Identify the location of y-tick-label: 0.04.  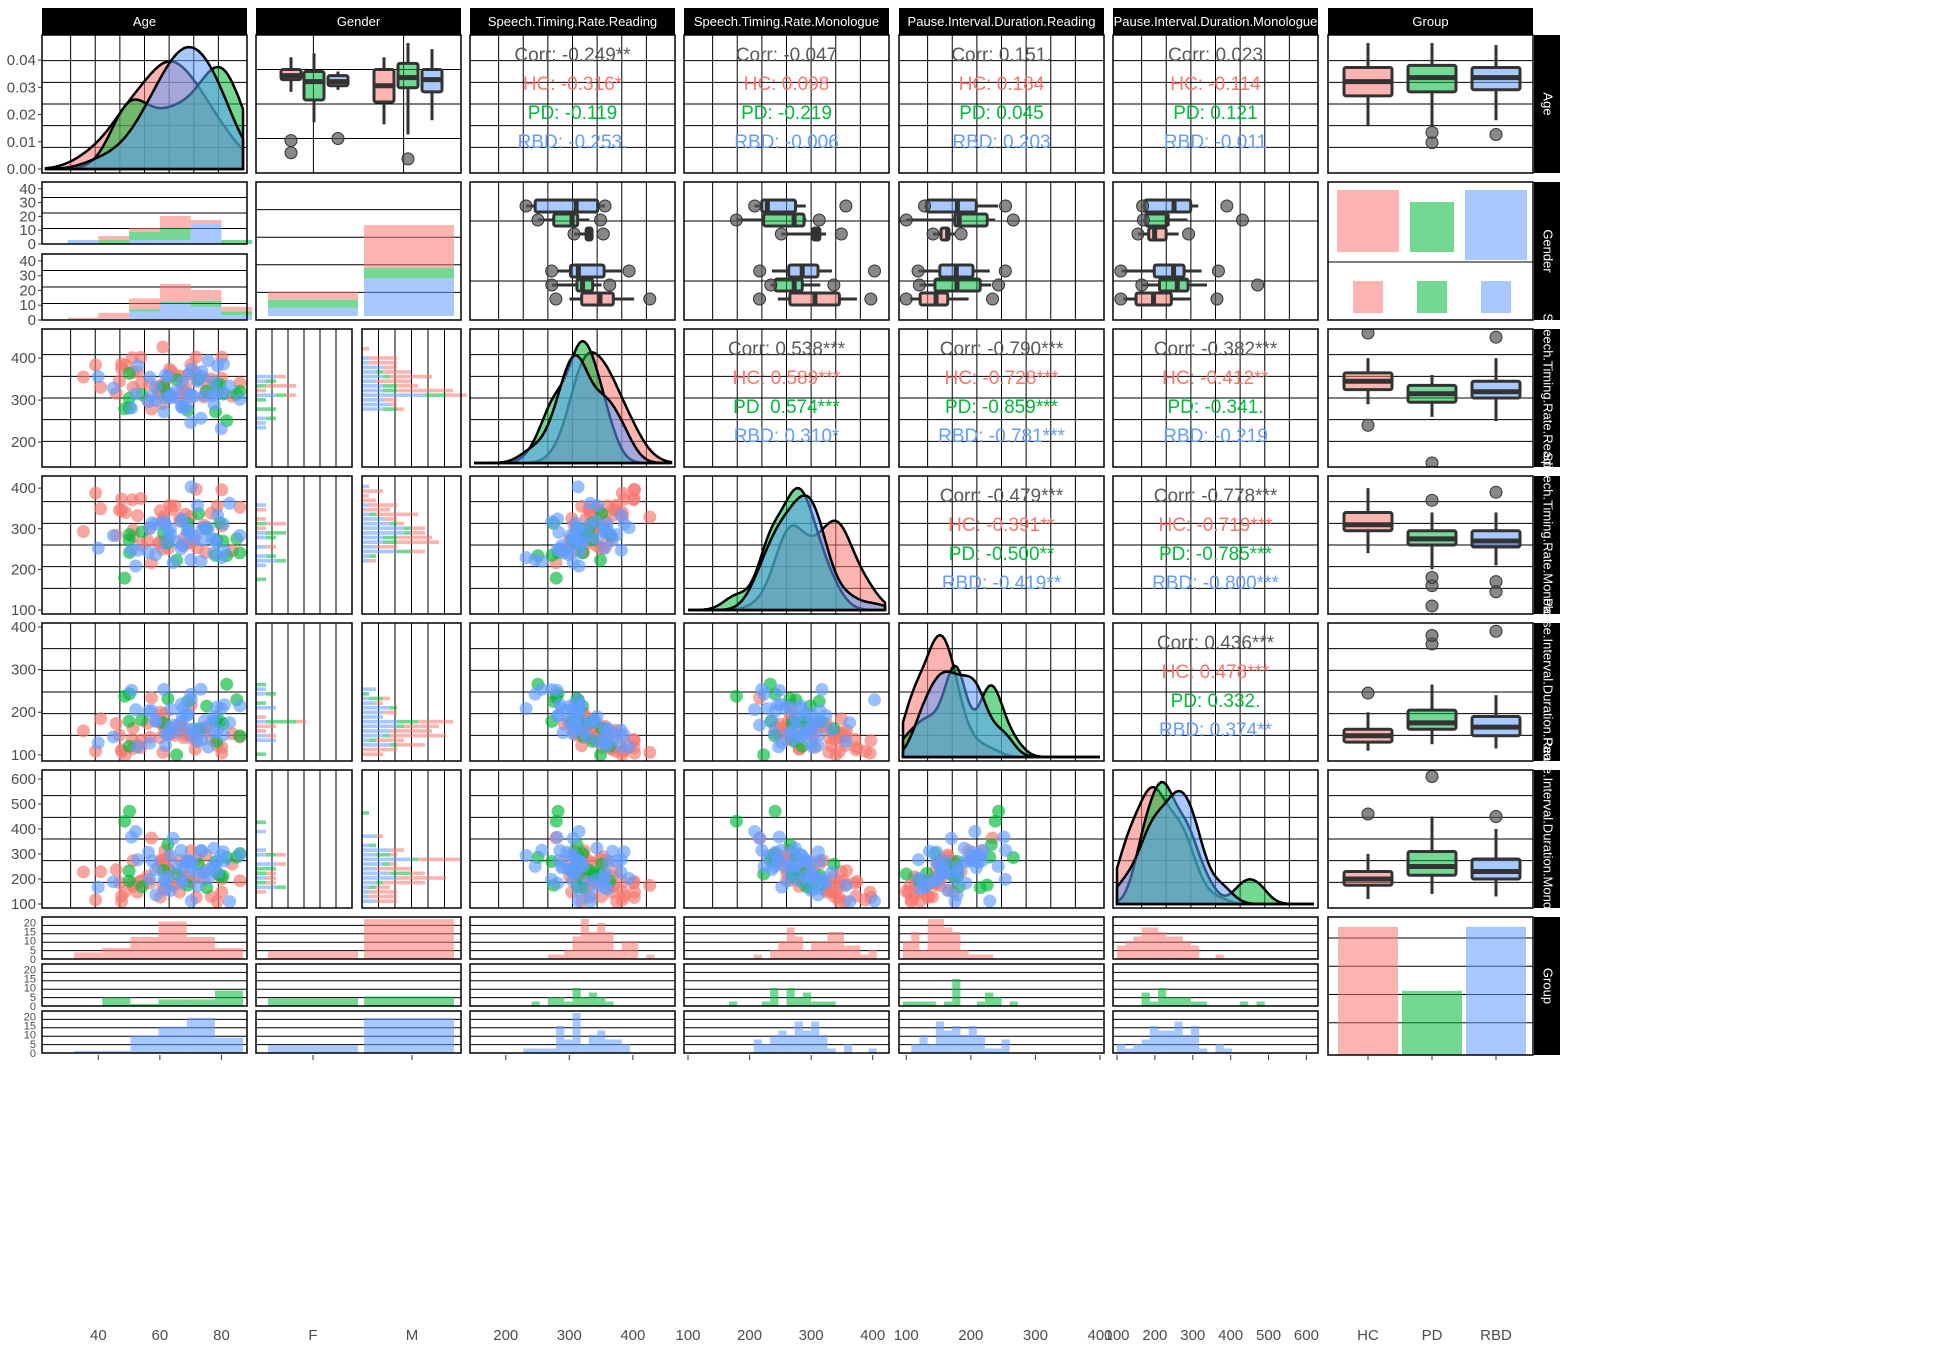
(21, 60).